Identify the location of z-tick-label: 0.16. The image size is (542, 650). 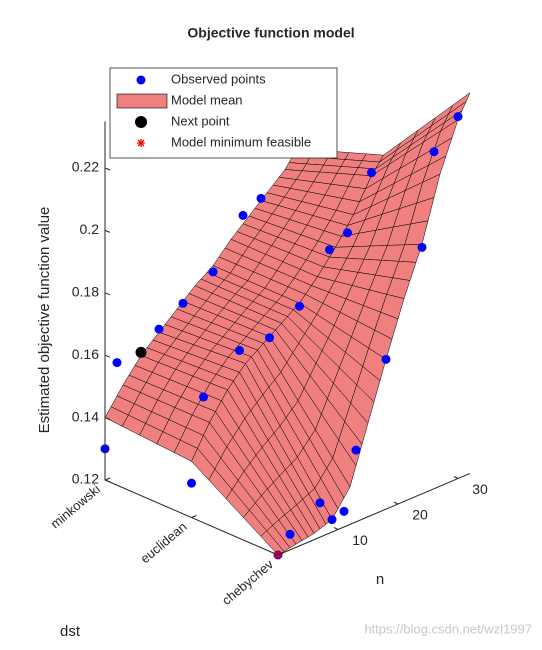
(85, 354).